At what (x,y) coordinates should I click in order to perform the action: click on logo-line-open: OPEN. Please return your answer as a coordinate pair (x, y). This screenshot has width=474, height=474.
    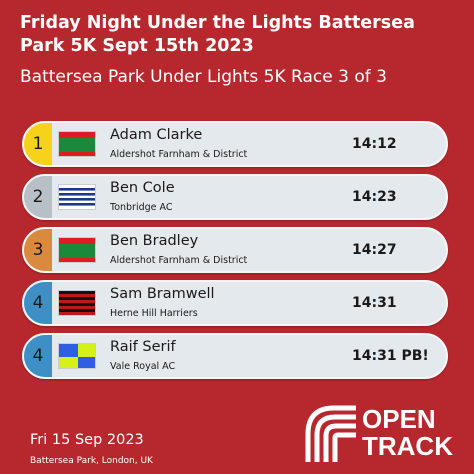
    Looking at the image, I should click on (399, 419).